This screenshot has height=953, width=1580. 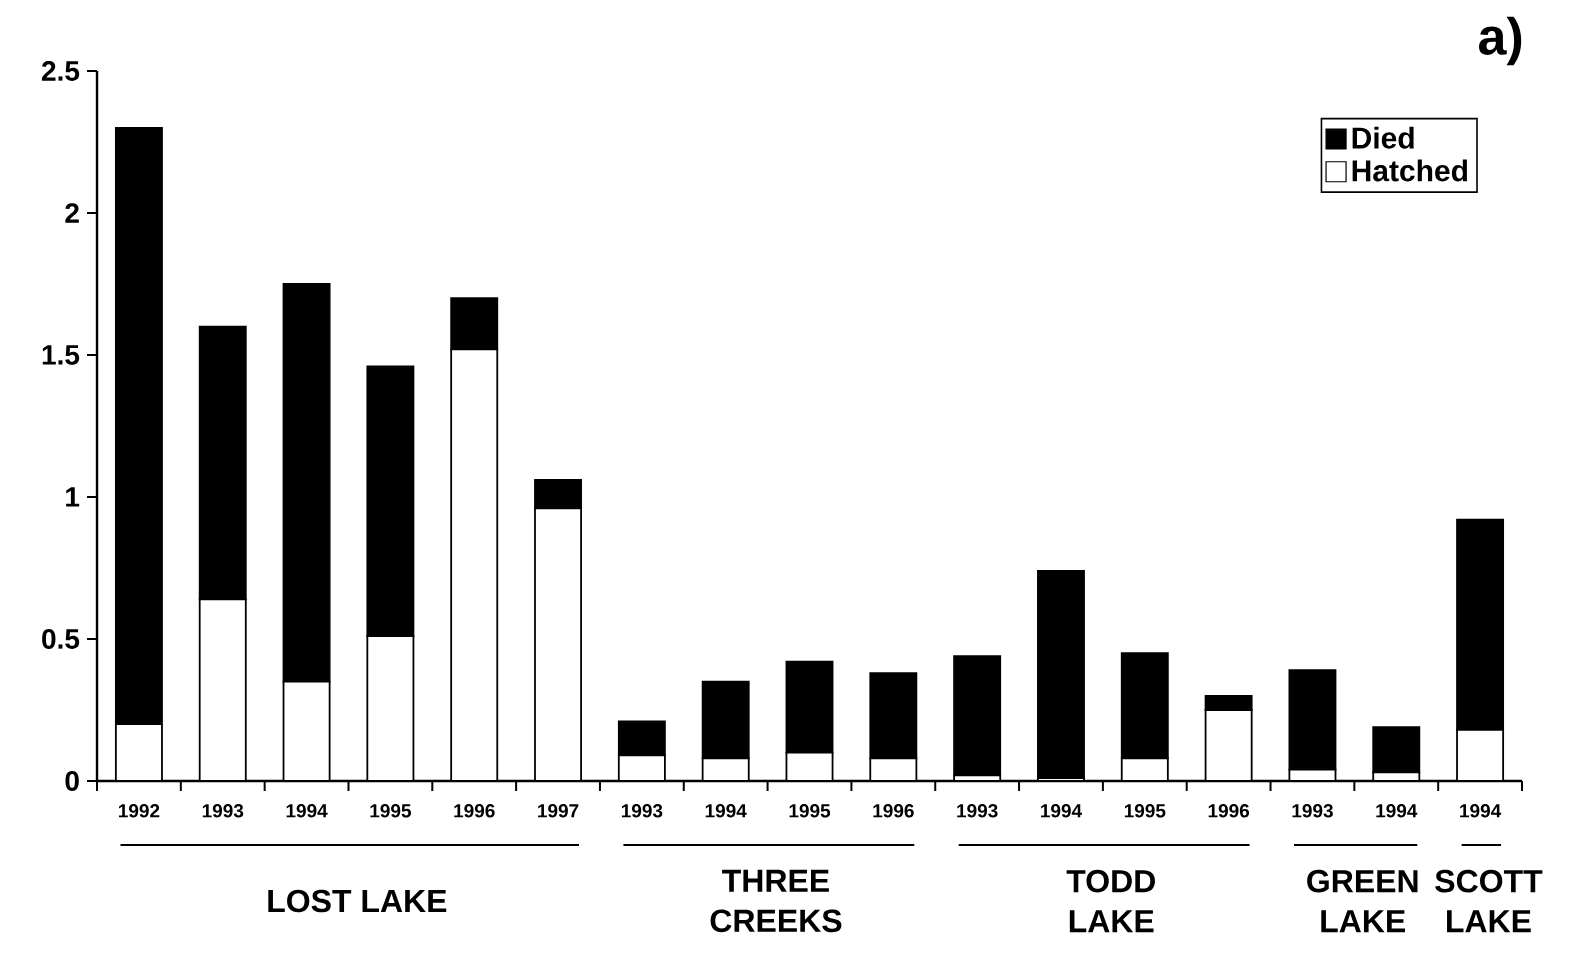 What do you see at coordinates (73, 497) in the screenshot?
I see `y-tick-label: 1` at bounding box center [73, 497].